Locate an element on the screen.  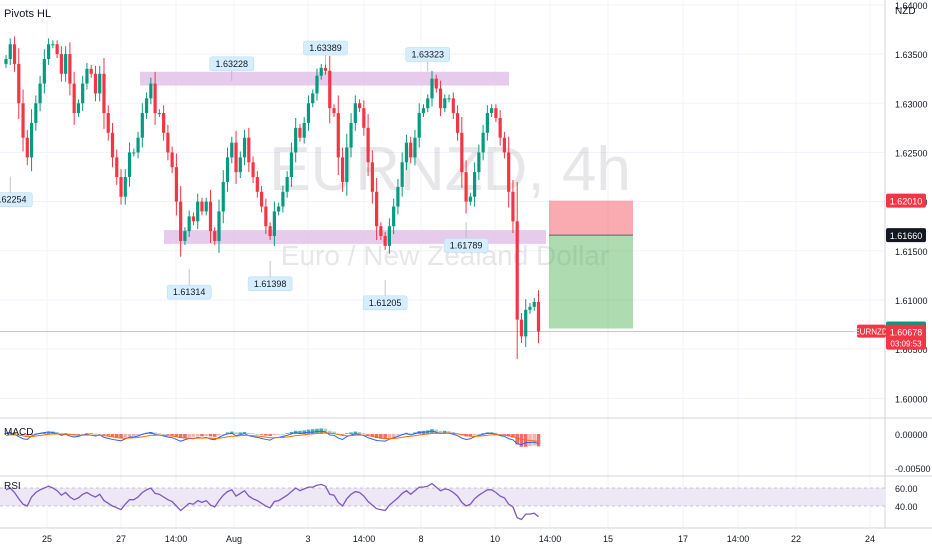
time-tick: 25 is located at coordinates (47, 539).